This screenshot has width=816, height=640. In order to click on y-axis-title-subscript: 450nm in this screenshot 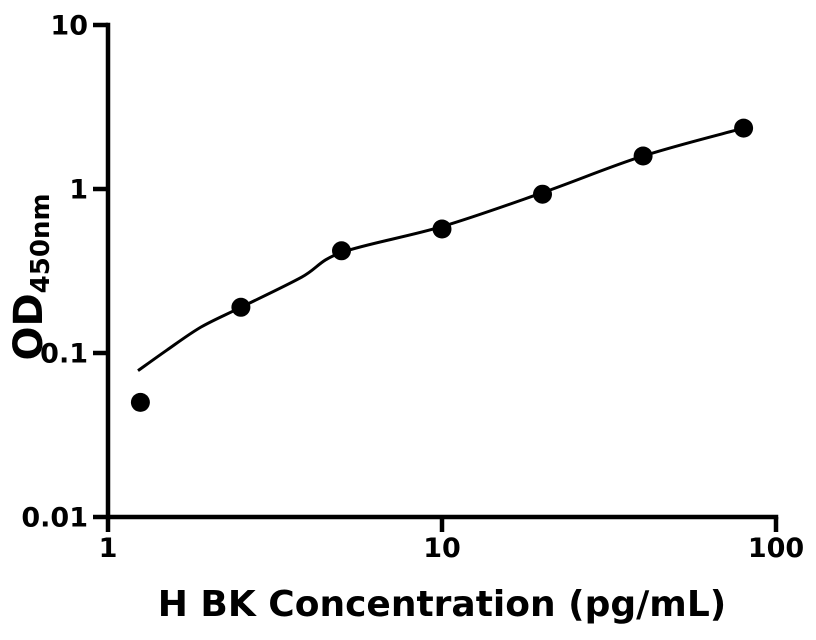, I will do `click(41, 243)`.